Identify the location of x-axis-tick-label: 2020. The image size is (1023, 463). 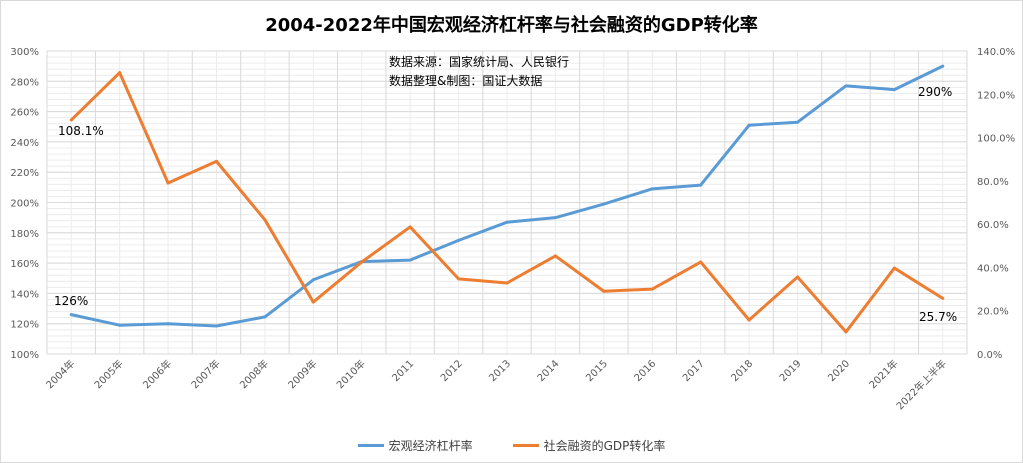
(839, 371).